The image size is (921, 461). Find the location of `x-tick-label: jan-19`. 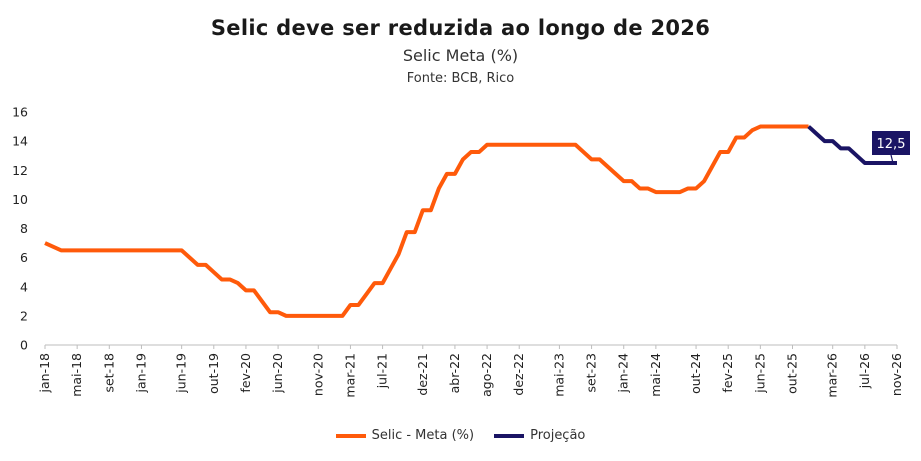

x-tick-label: jan-19 is located at coordinates (140, 373).